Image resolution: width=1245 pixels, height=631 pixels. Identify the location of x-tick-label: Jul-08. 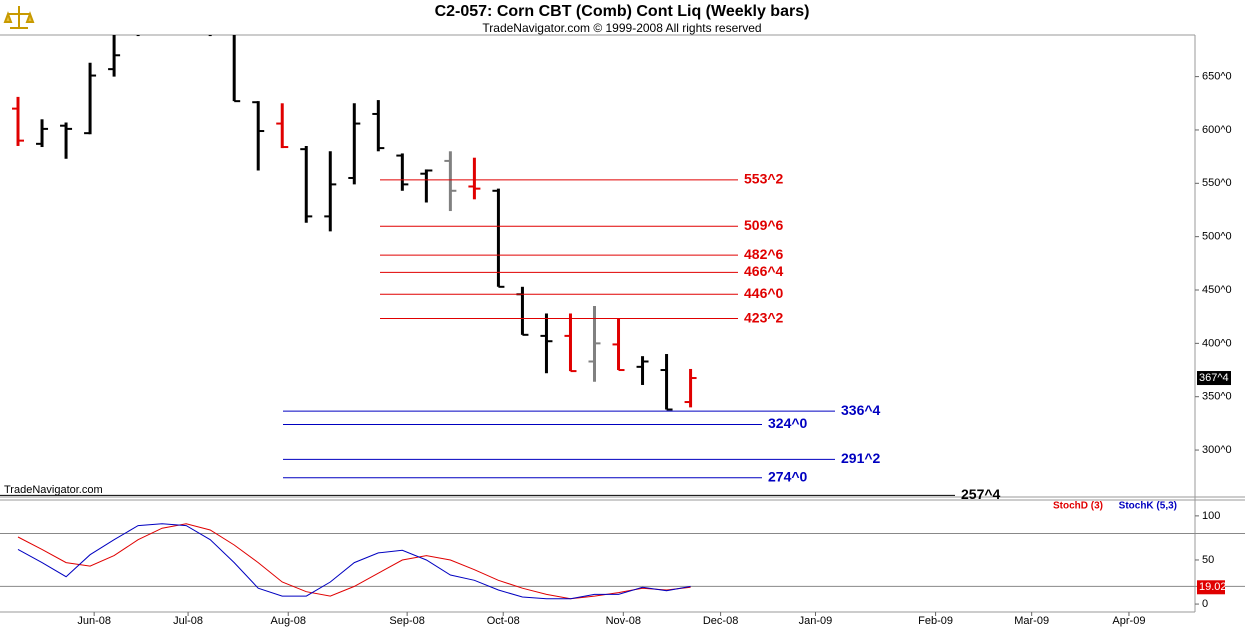
(188, 621).